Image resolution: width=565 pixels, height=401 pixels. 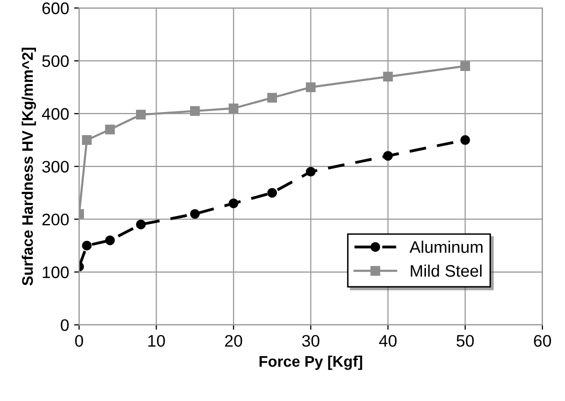 I want to click on y-axis-title: Surface Hardness HV [Kg/mm^2], so click(x=29, y=167).